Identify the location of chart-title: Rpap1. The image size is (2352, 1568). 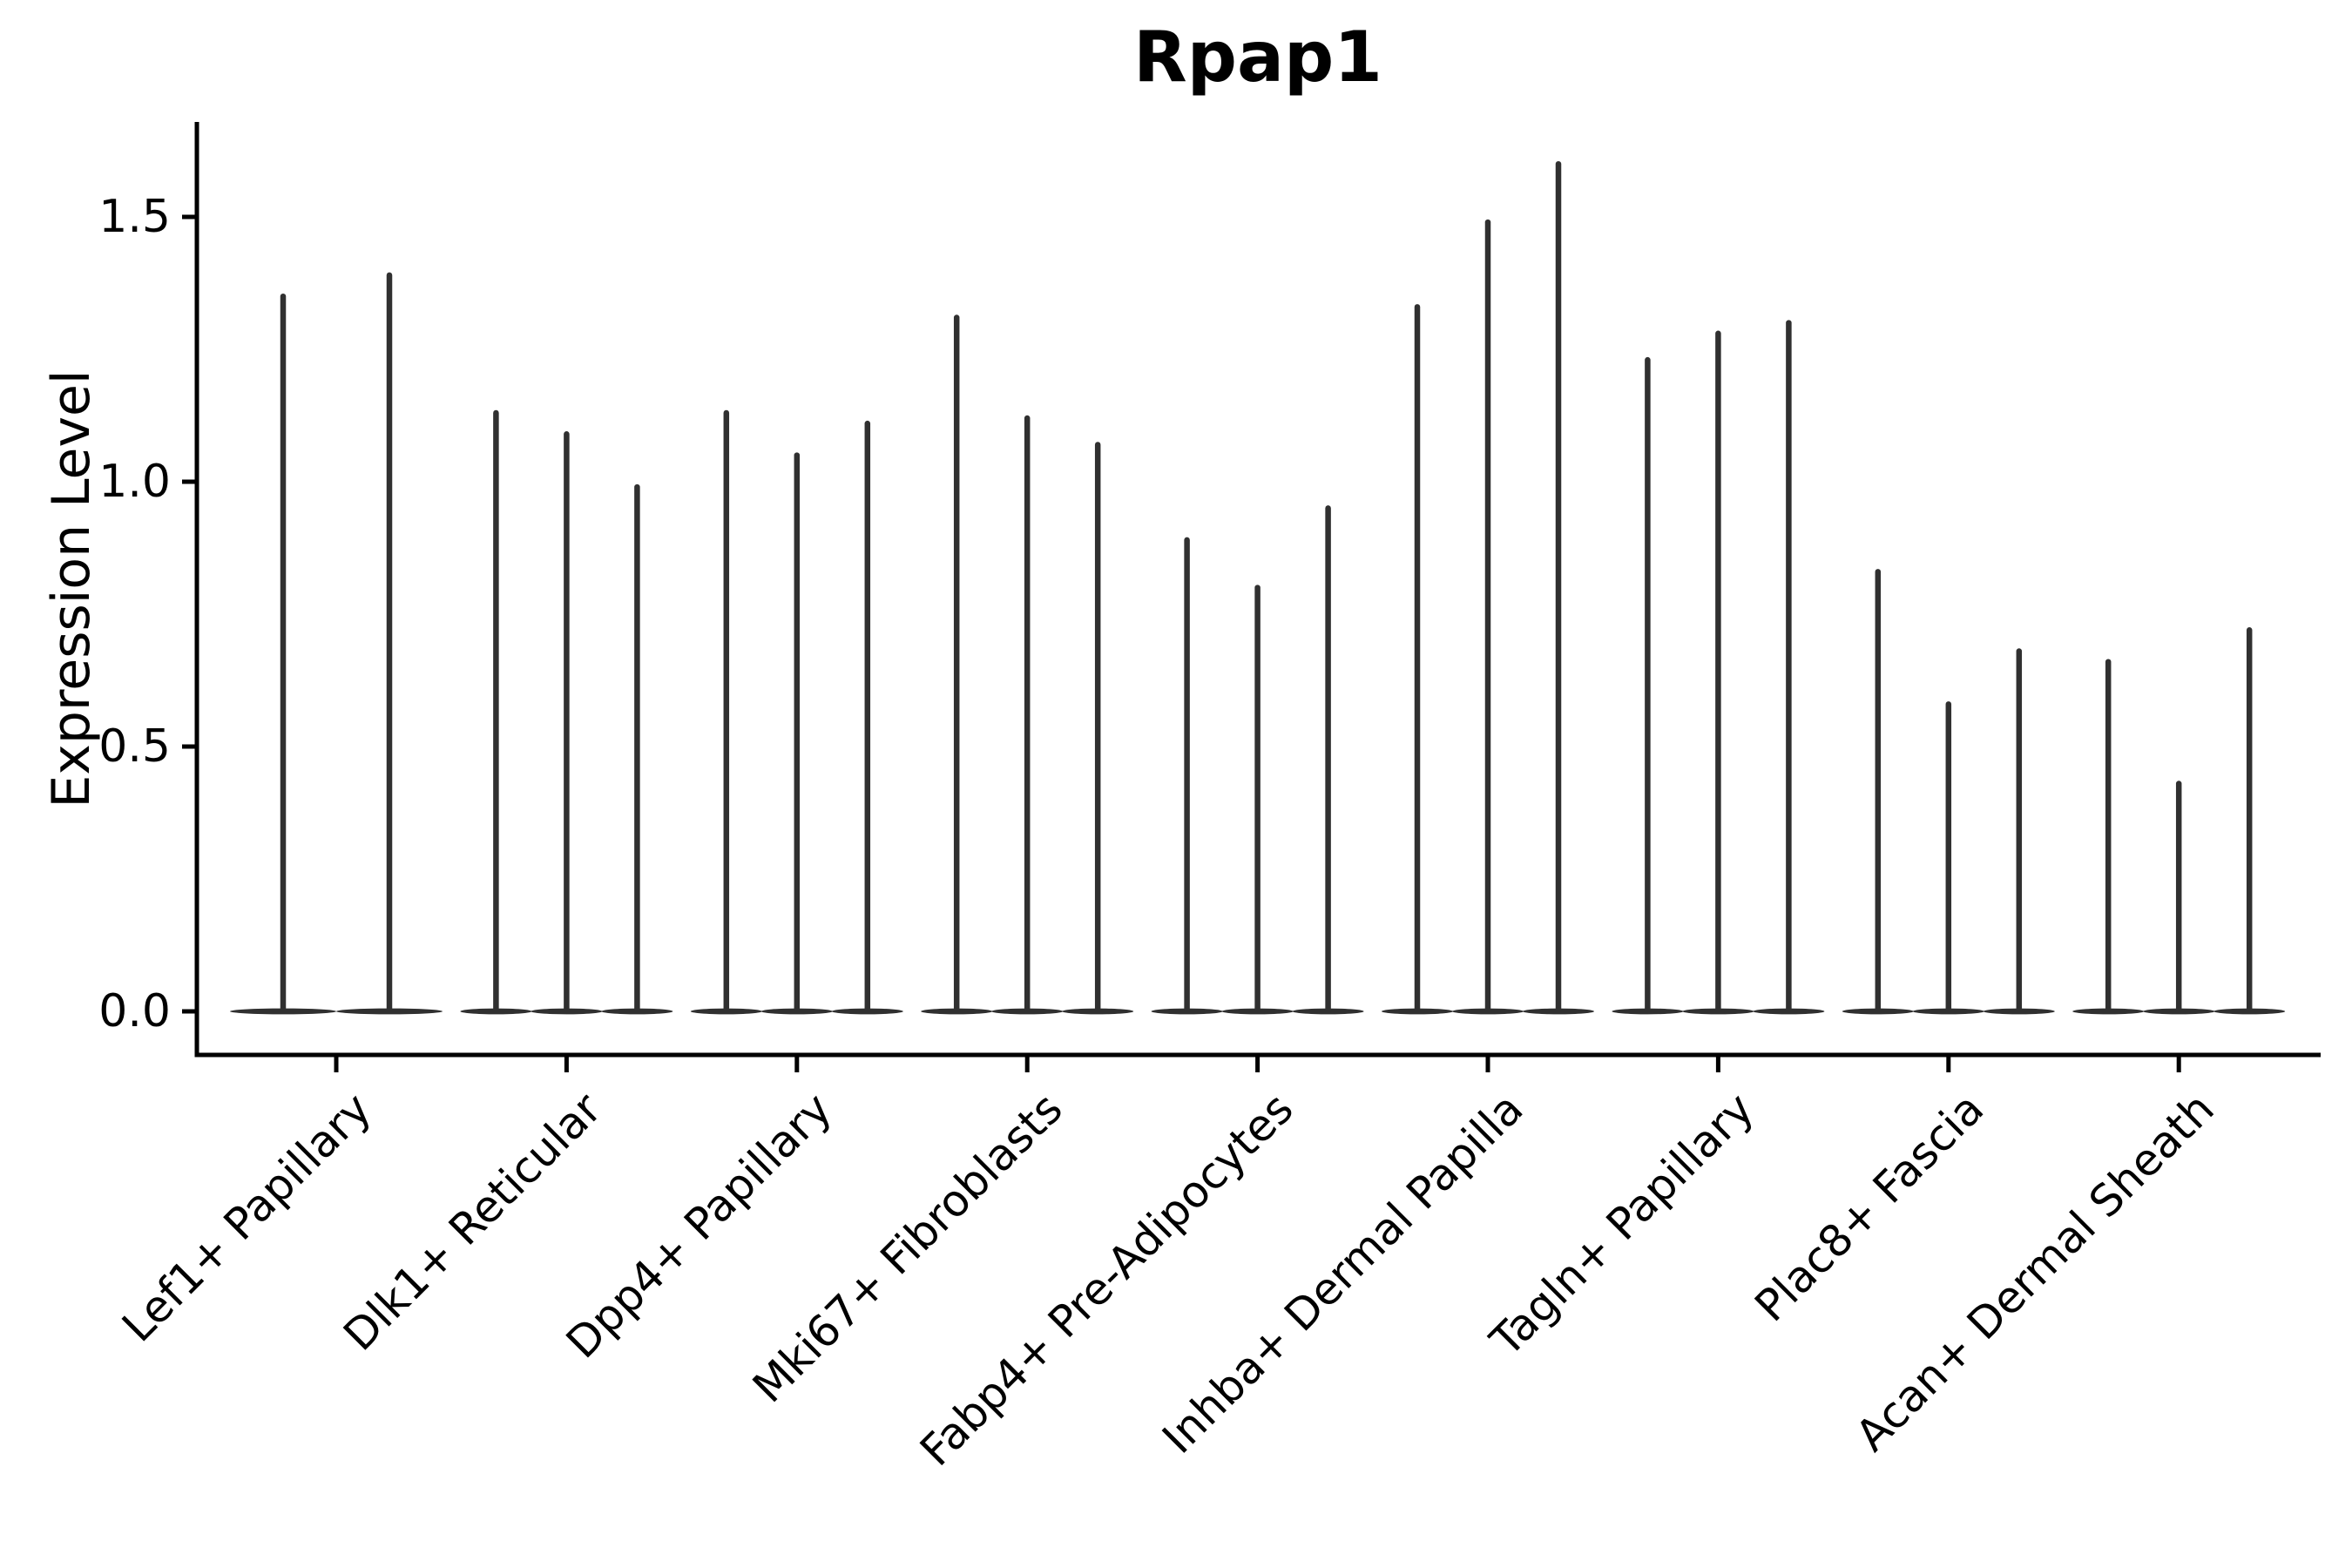
(1257, 58).